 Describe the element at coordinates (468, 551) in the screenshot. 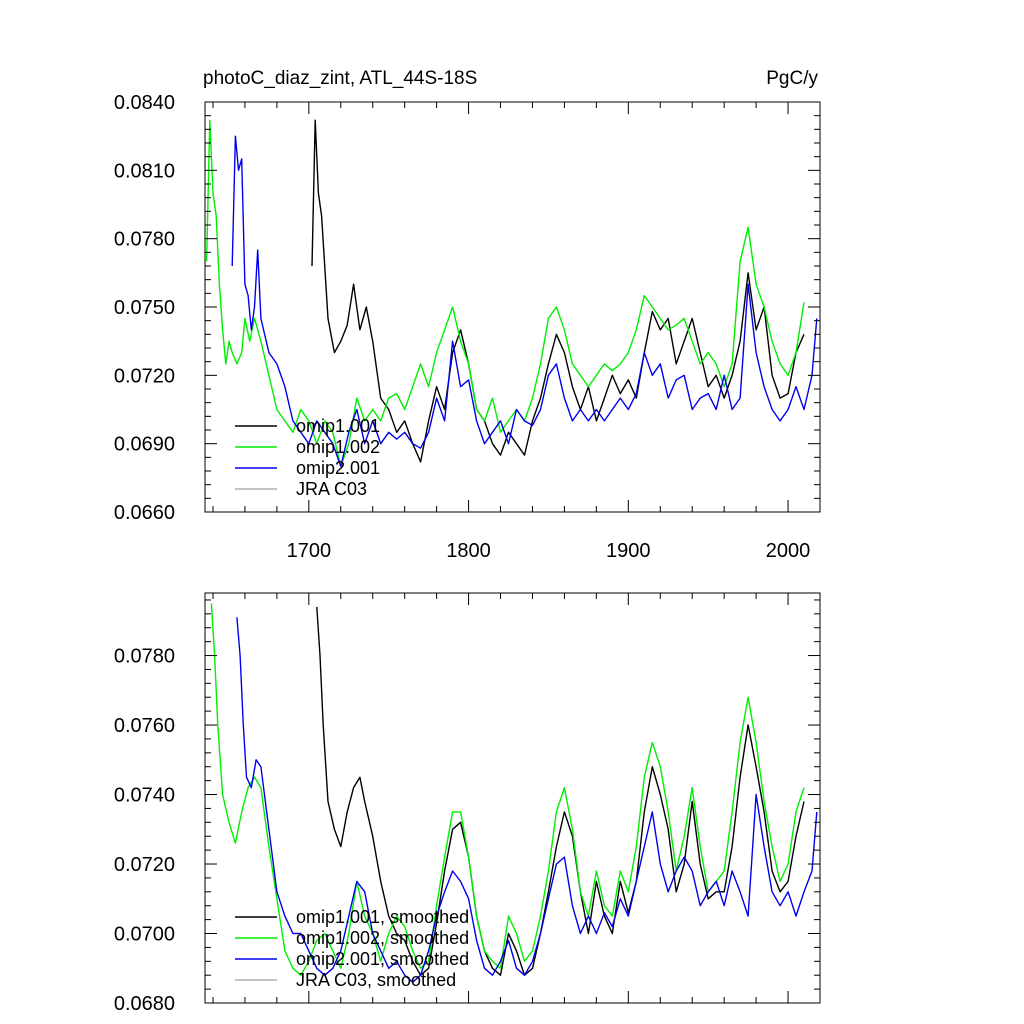

I see `x-tick-label: 1800` at that location.